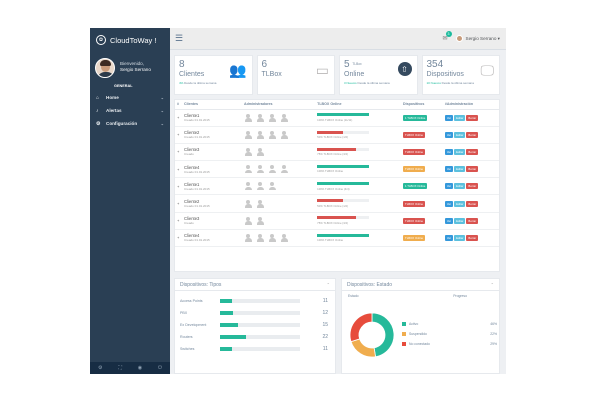  I want to click on sidebar-section-label: GENERAL, so click(123, 86).